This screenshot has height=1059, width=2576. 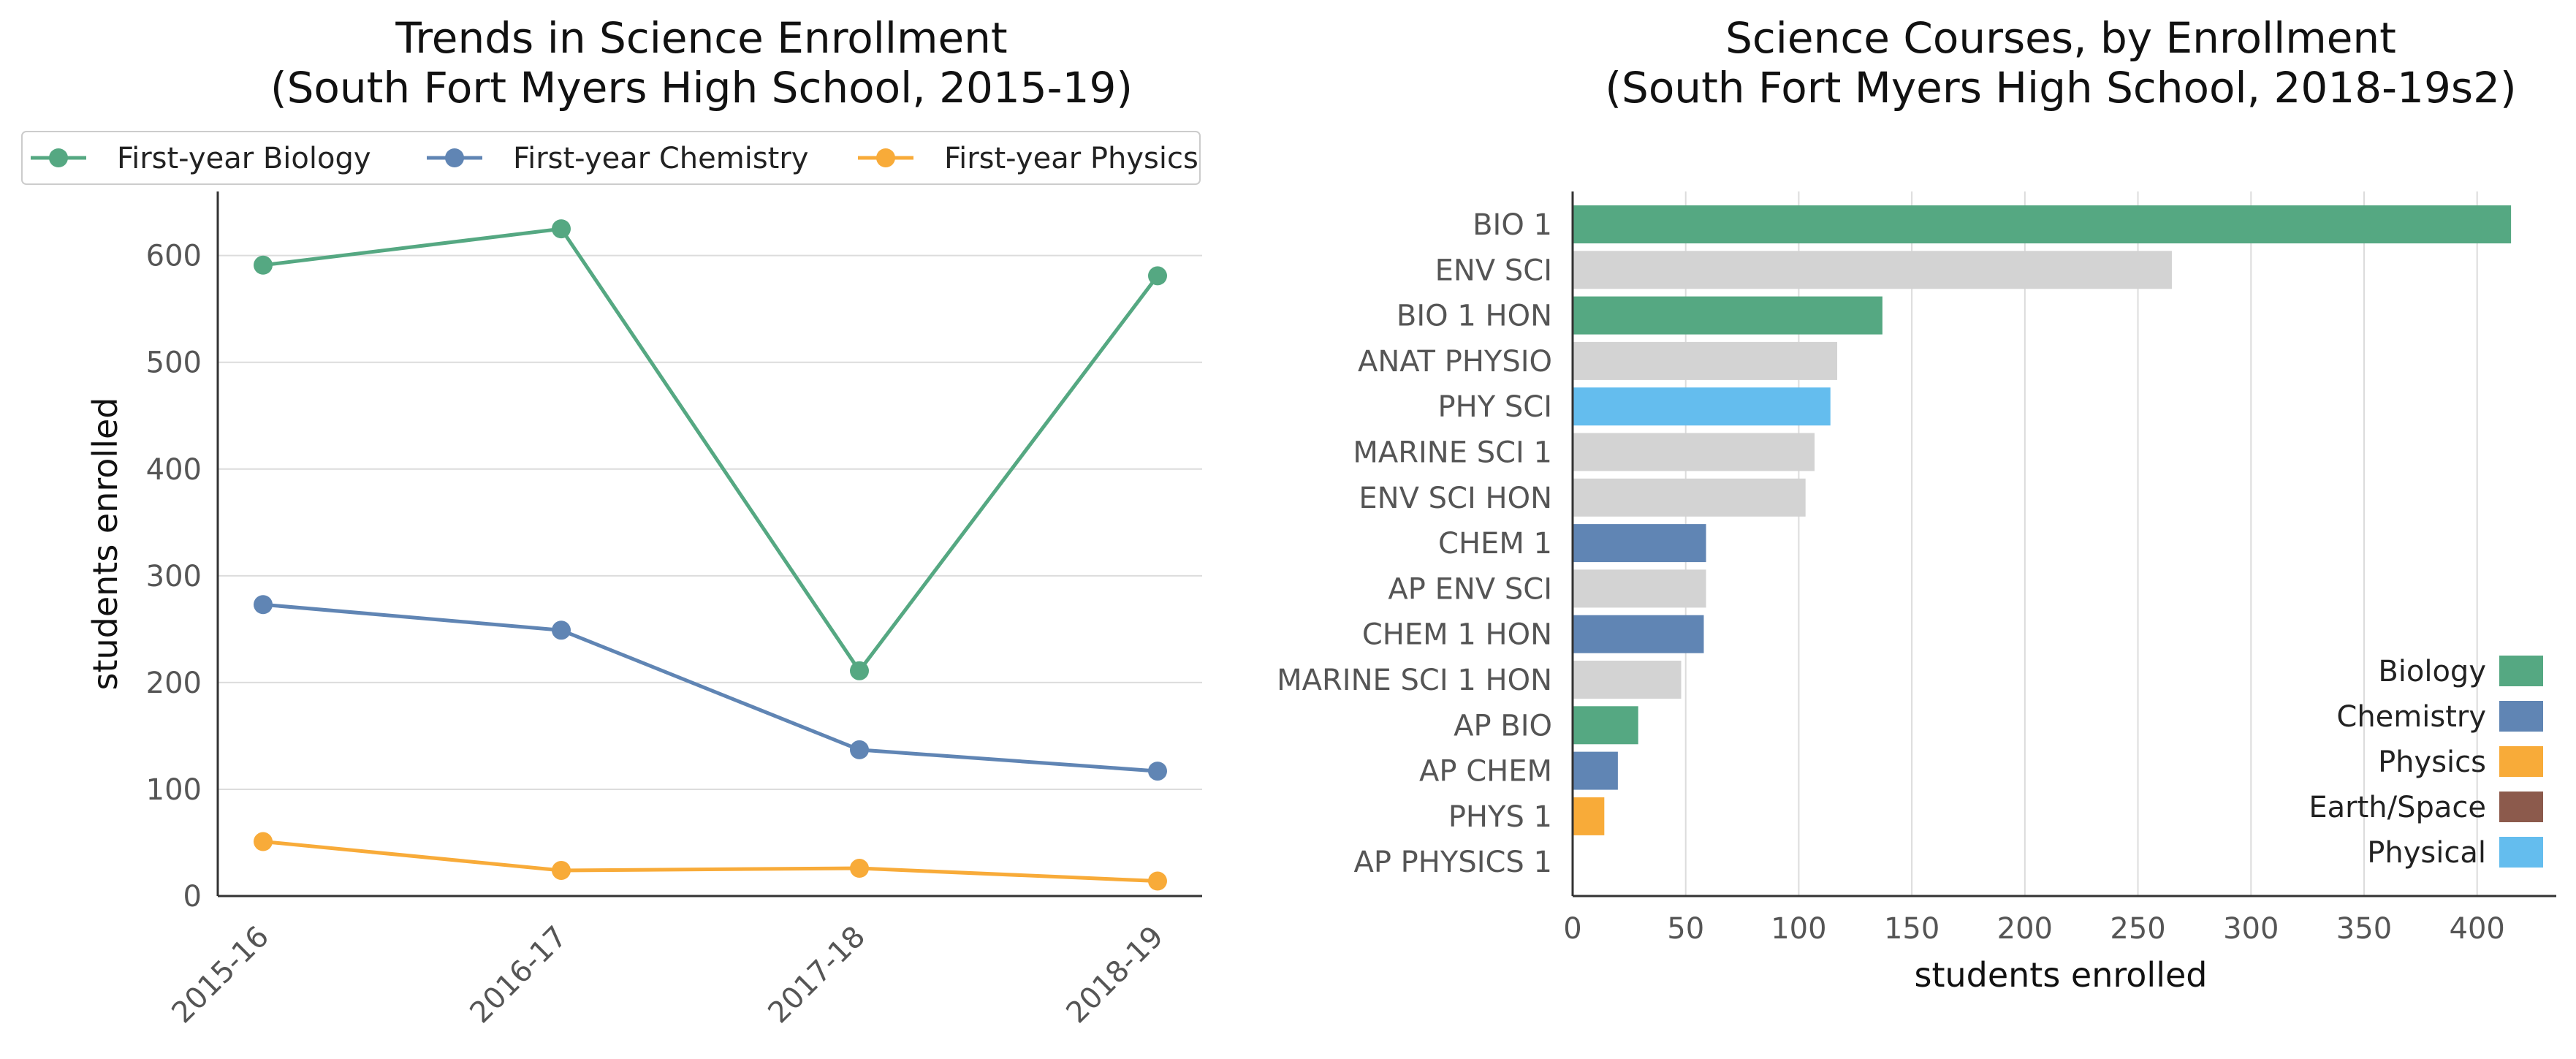 I want to click on bar-category-label: CHEM 1, so click(x=1495, y=544).